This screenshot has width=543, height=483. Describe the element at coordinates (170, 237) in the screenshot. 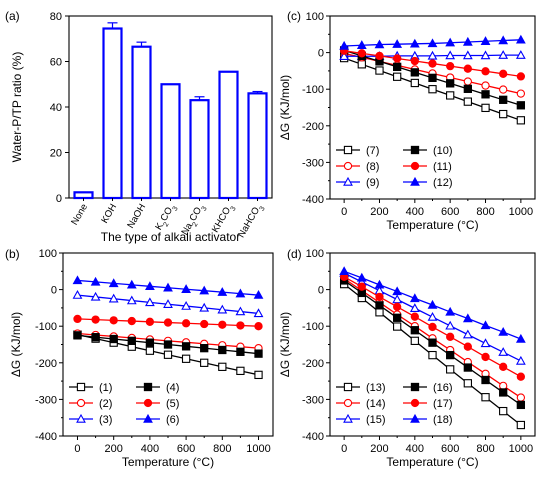

I see `x-axis-label: The type of alkali activator` at that location.